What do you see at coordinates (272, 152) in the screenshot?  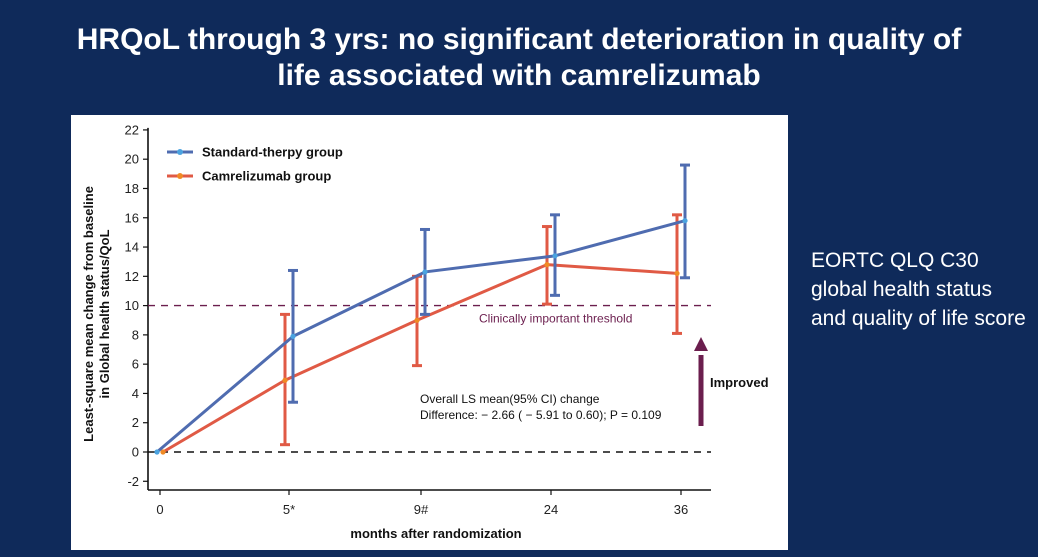 I see `legend-label: Standard-therpy group` at bounding box center [272, 152].